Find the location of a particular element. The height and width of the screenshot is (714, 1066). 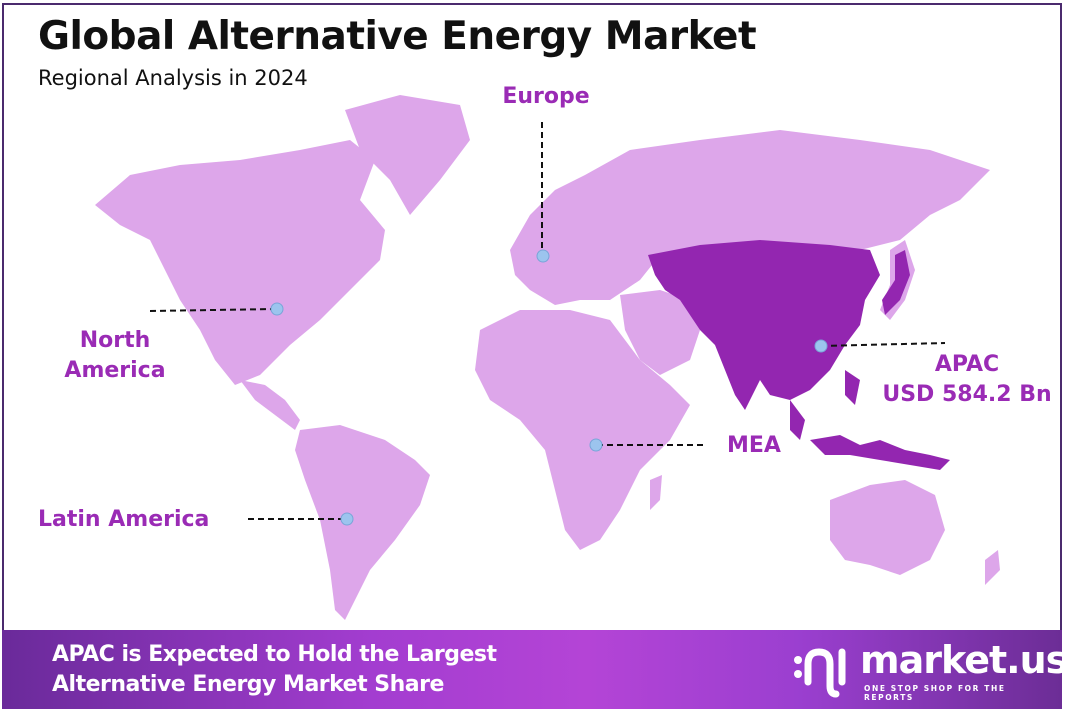

new-zealand-shape is located at coordinates (992, 567).